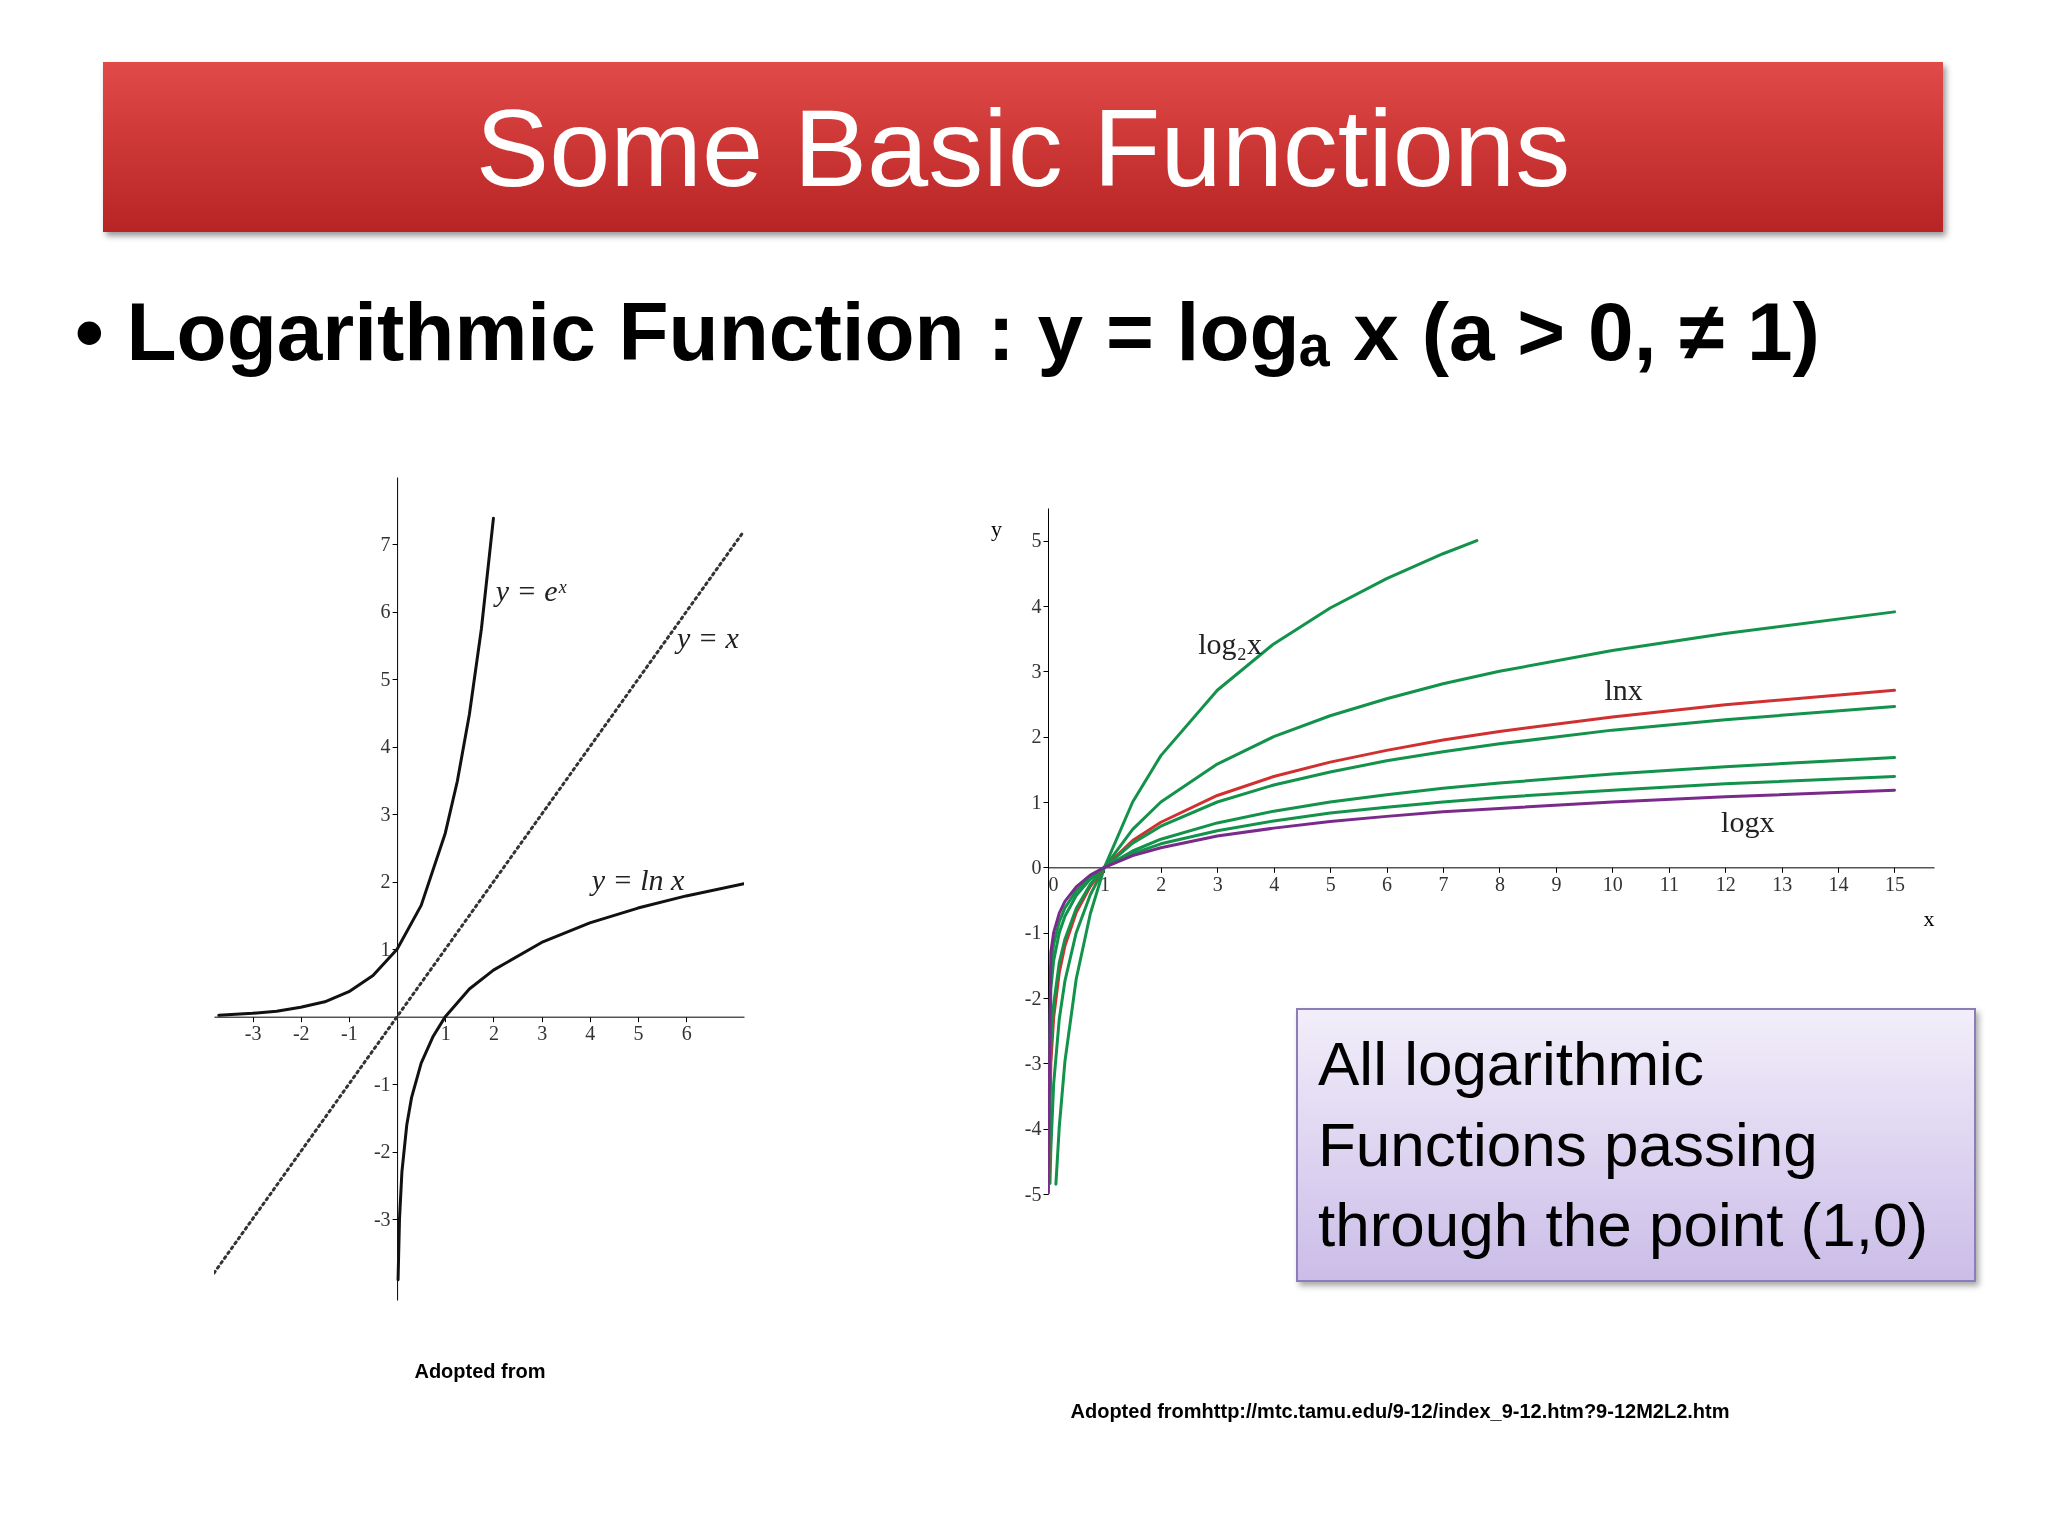 The image size is (2048, 1536). What do you see at coordinates (996, 528) in the screenshot?
I see `y-axis-title: y` at bounding box center [996, 528].